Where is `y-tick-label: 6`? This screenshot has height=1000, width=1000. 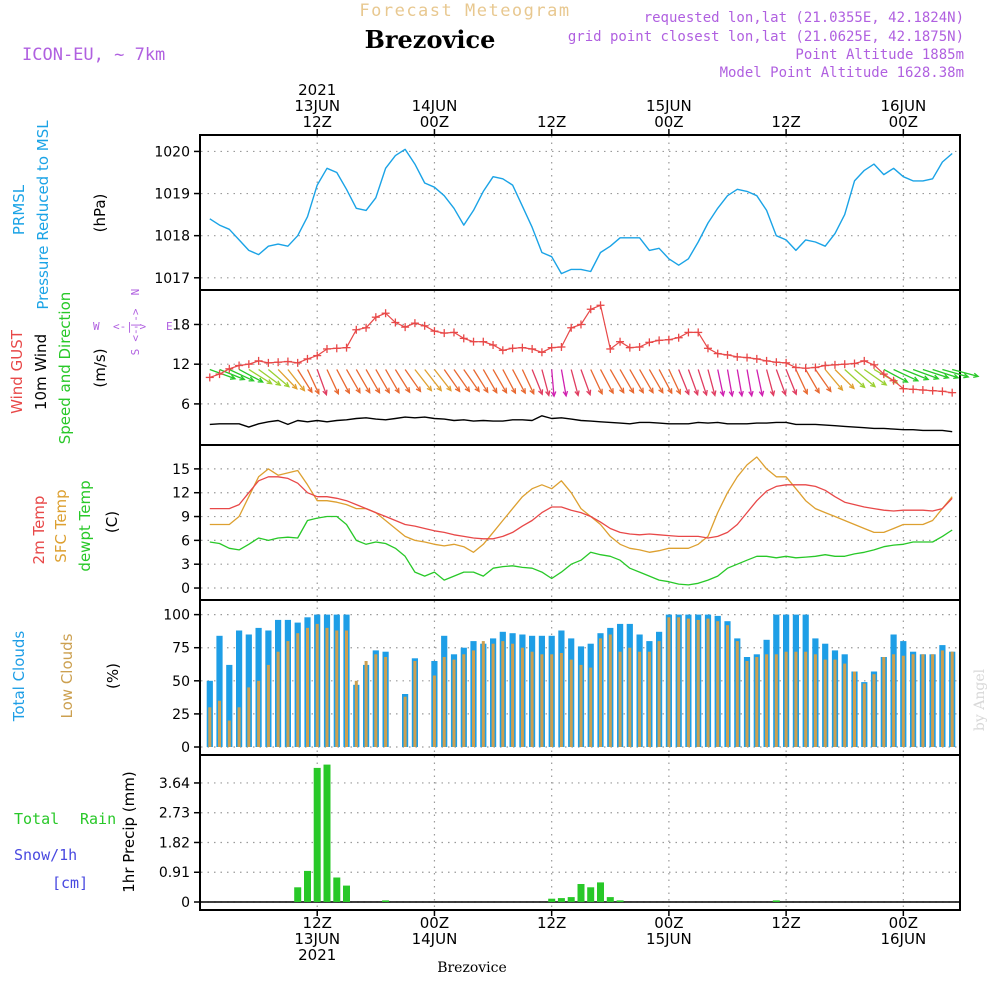 y-tick-label: 6 is located at coordinates (185, 541).